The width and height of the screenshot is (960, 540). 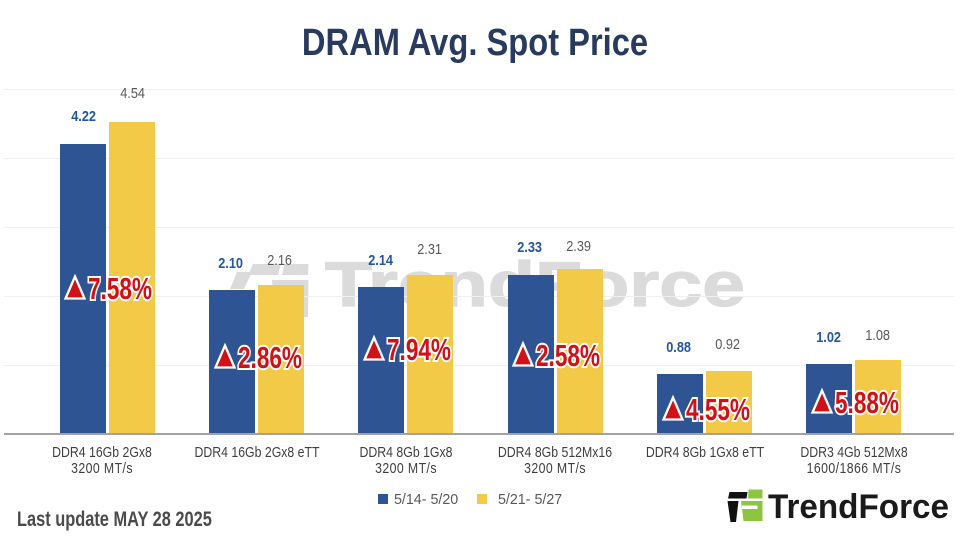 What do you see at coordinates (568, 355) in the screenshot?
I see `svg-text: 2.58%` at bounding box center [568, 355].